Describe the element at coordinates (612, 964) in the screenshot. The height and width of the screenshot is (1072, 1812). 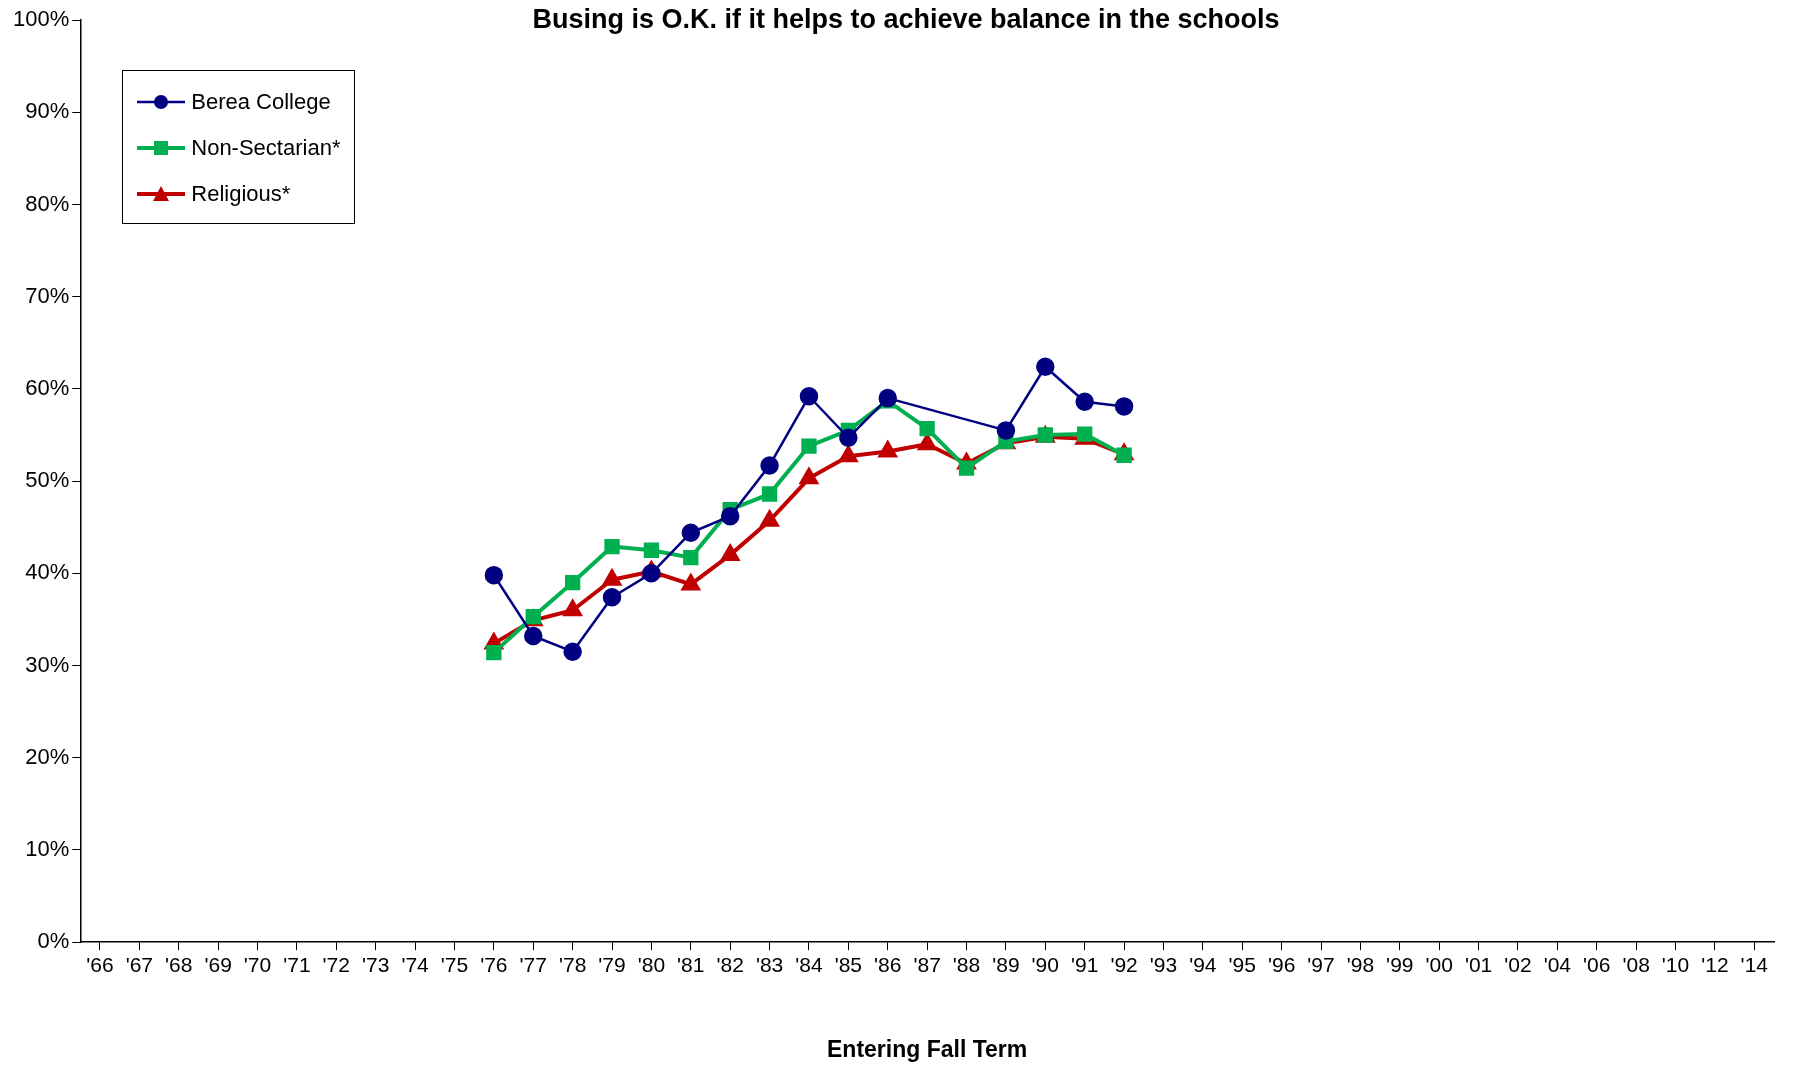
I see `x-tick-label: '79` at that location.